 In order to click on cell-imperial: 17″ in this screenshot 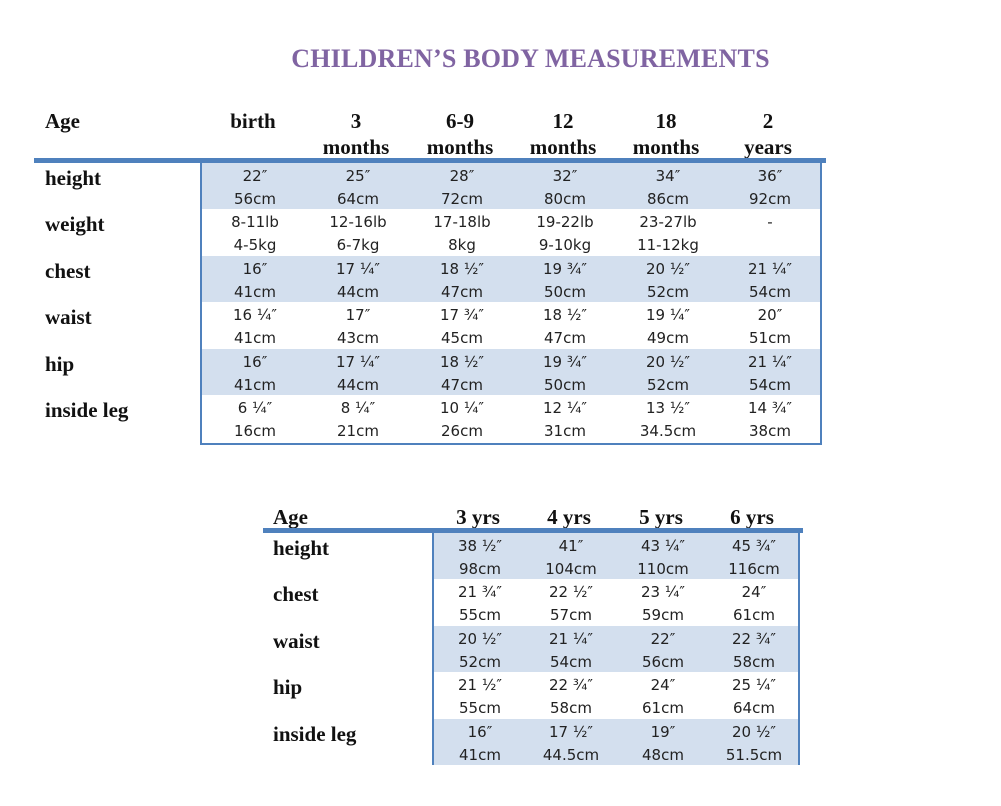, I will do `click(358, 315)`.